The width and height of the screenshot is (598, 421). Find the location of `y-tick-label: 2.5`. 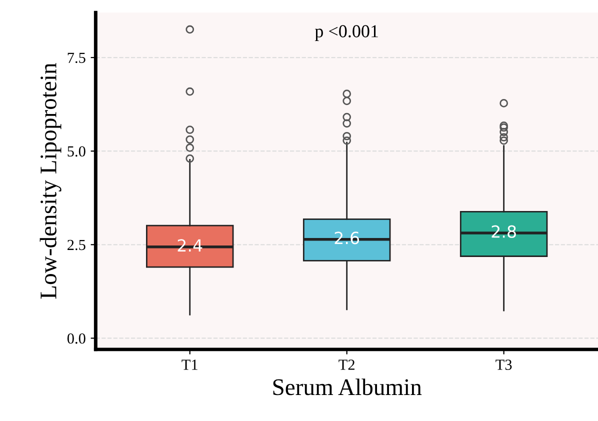

y-tick-label: 2.5 is located at coordinates (77, 245).